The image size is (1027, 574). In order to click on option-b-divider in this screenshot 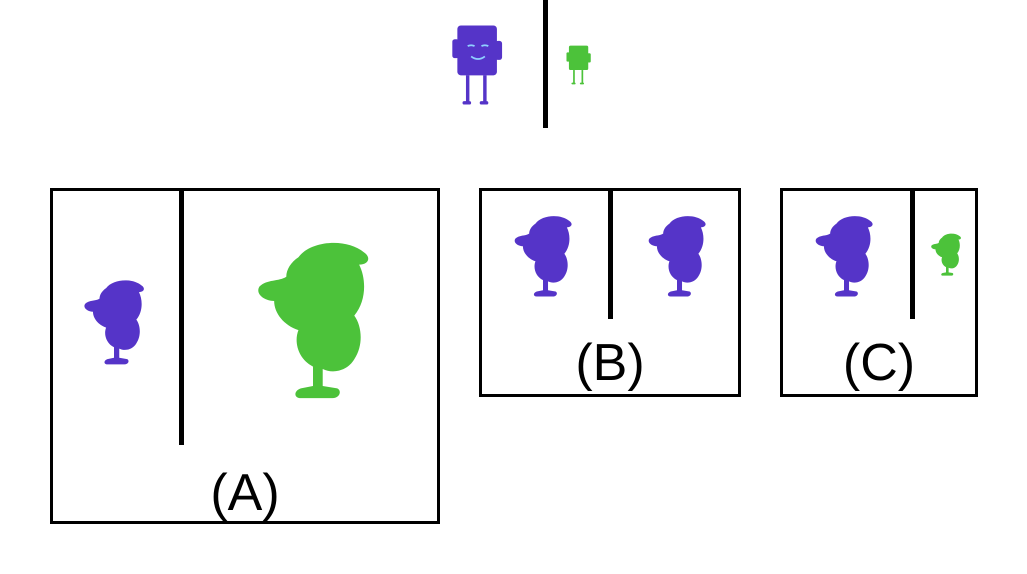, I will do `click(610, 255)`.